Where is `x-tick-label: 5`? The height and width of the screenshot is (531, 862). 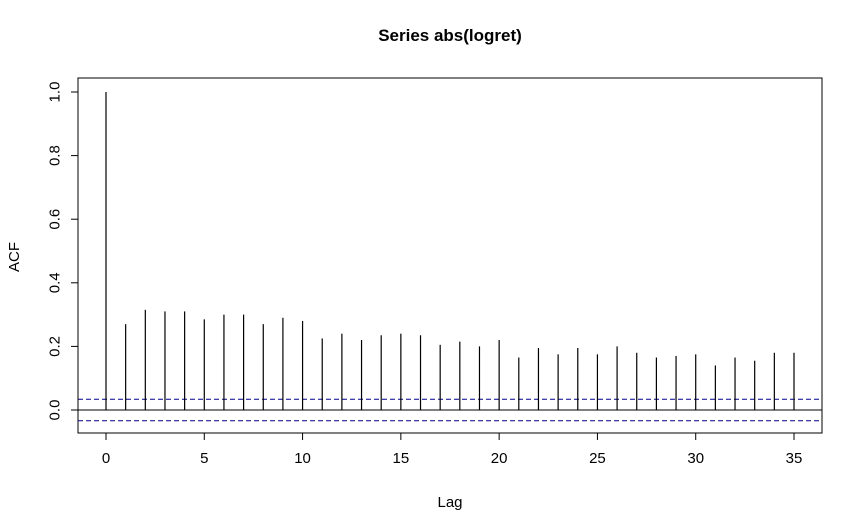
x-tick-label: 5 is located at coordinates (204, 458).